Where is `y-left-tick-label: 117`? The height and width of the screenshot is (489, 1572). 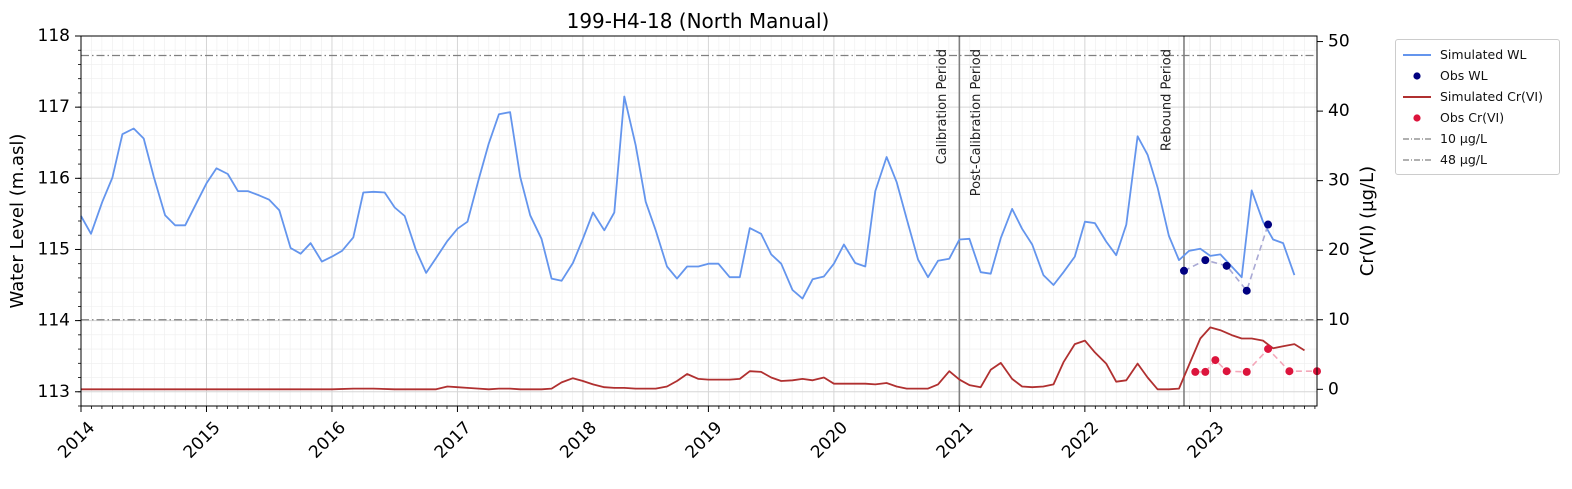
y-left-tick-label: 117 is located at coordinates (54, 107).